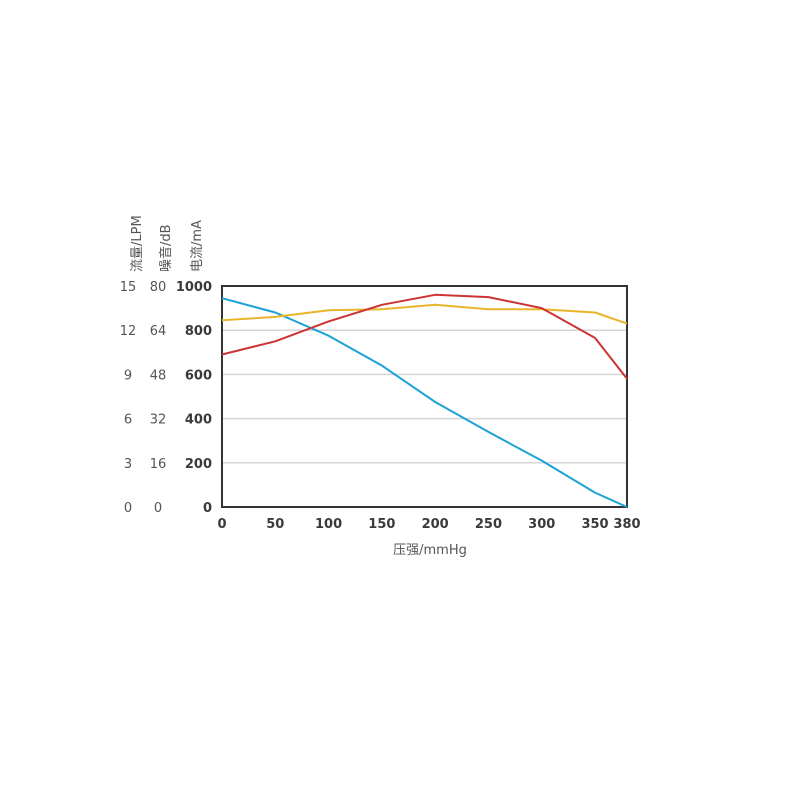 The height and width of the screenshot is (800, 800). I want to click on x-axis-title: 压强/mmHg, so click(430, 550).